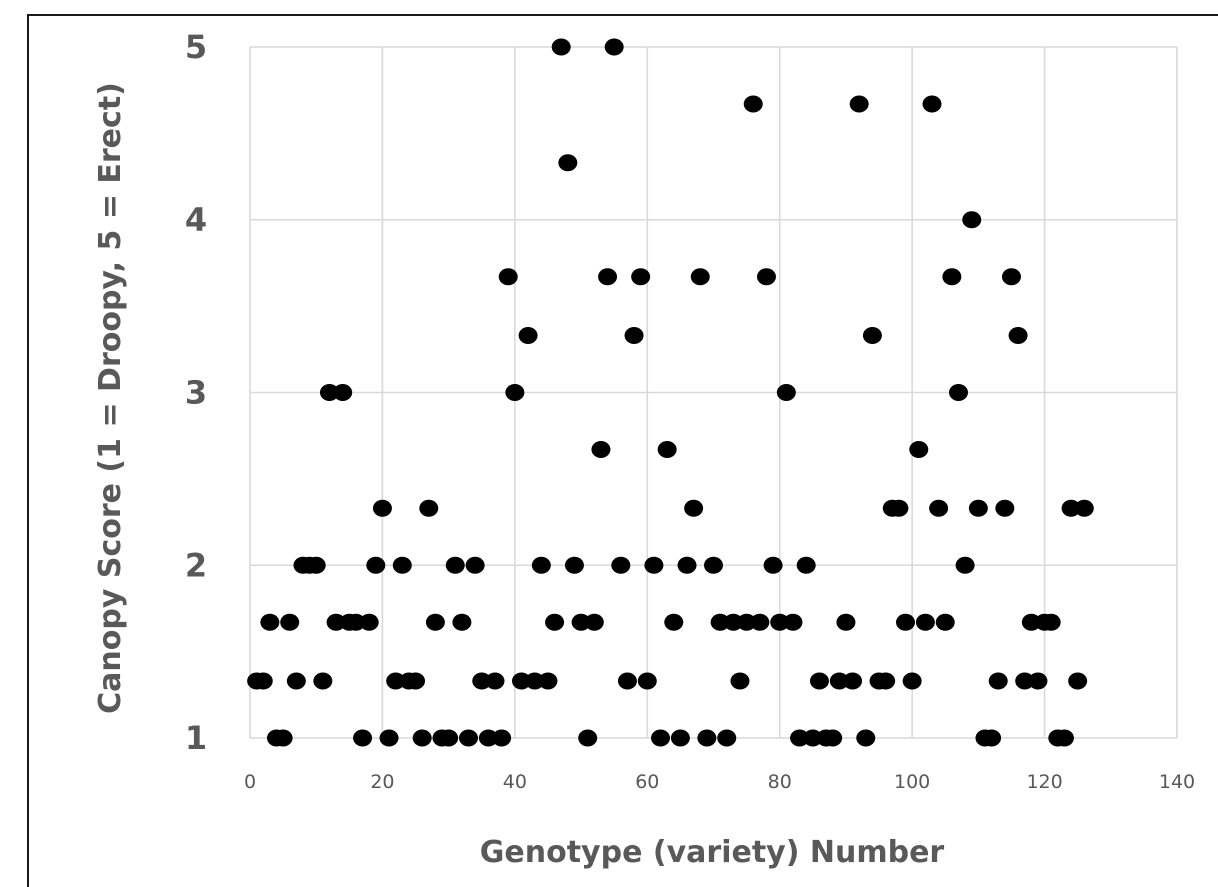 This screenshot has width=1218, height=887. Describe the element at coordinates (912, 782) in the screenshot. I see `x-tick-label: 100` at that location.